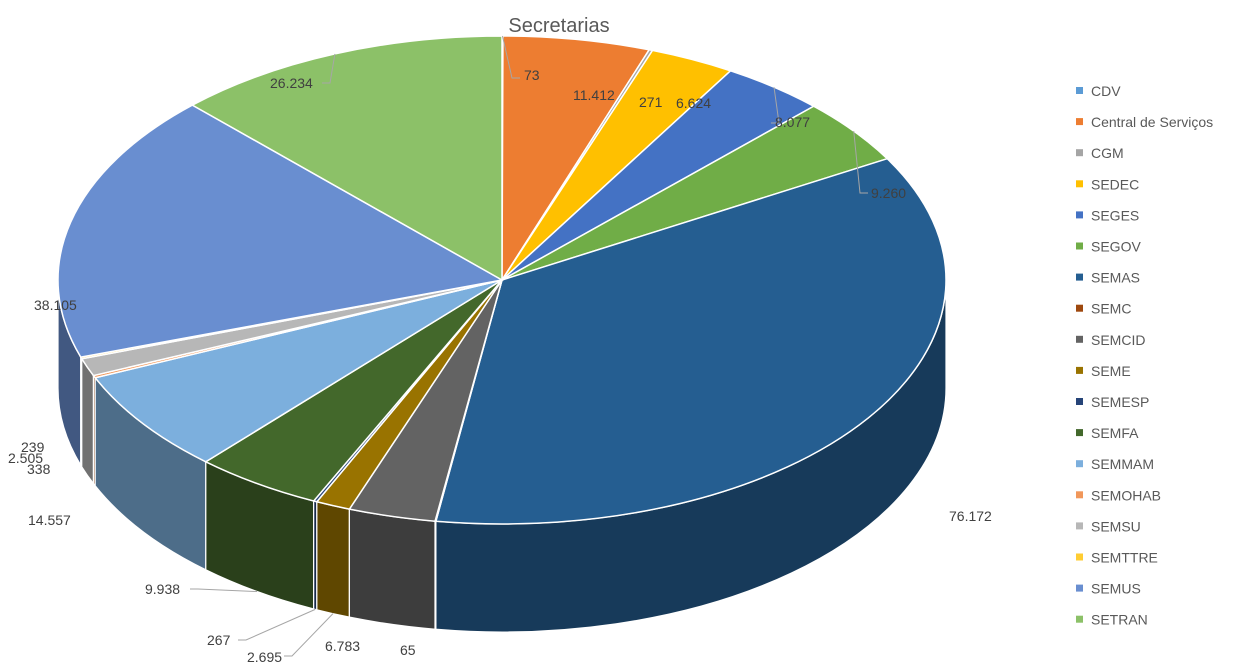 Image resolution: width=1254 pixels, height=662 pixels. Describe the element at coordinates (576, 159) in the screenshot. I see `slice-central-de-servi-os` at that location.